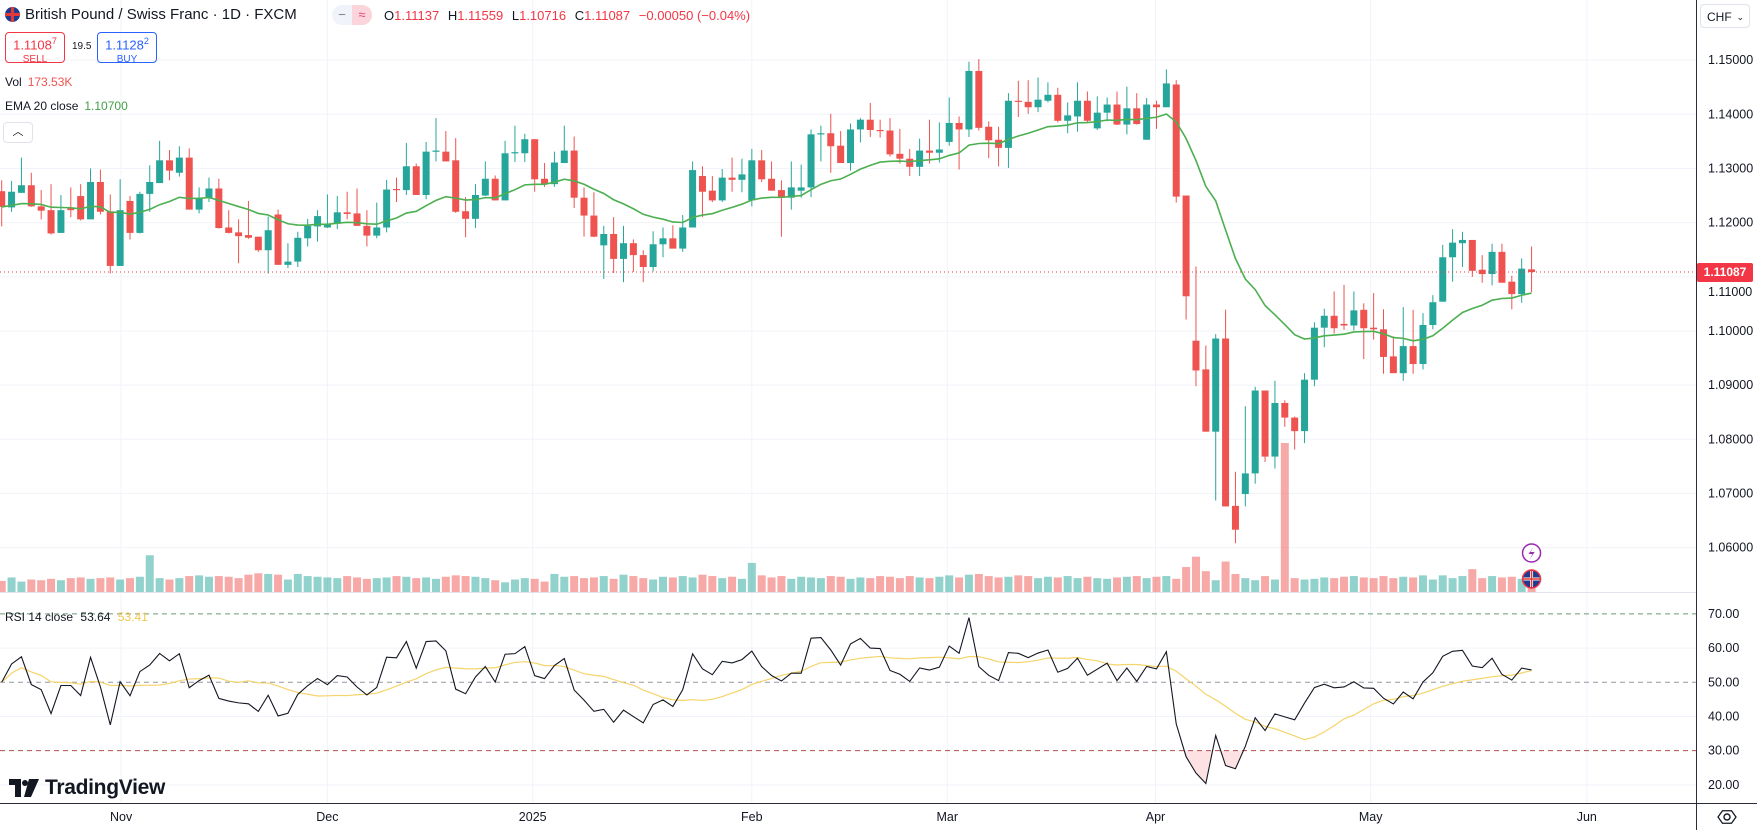 This screenshot has height=830, width=1757. What do you see at coordinates (76, 617) in the screenshot?
I see `rsi-legend: RSI 14 close 53.64 53.41` at bounding box center [76, 617].